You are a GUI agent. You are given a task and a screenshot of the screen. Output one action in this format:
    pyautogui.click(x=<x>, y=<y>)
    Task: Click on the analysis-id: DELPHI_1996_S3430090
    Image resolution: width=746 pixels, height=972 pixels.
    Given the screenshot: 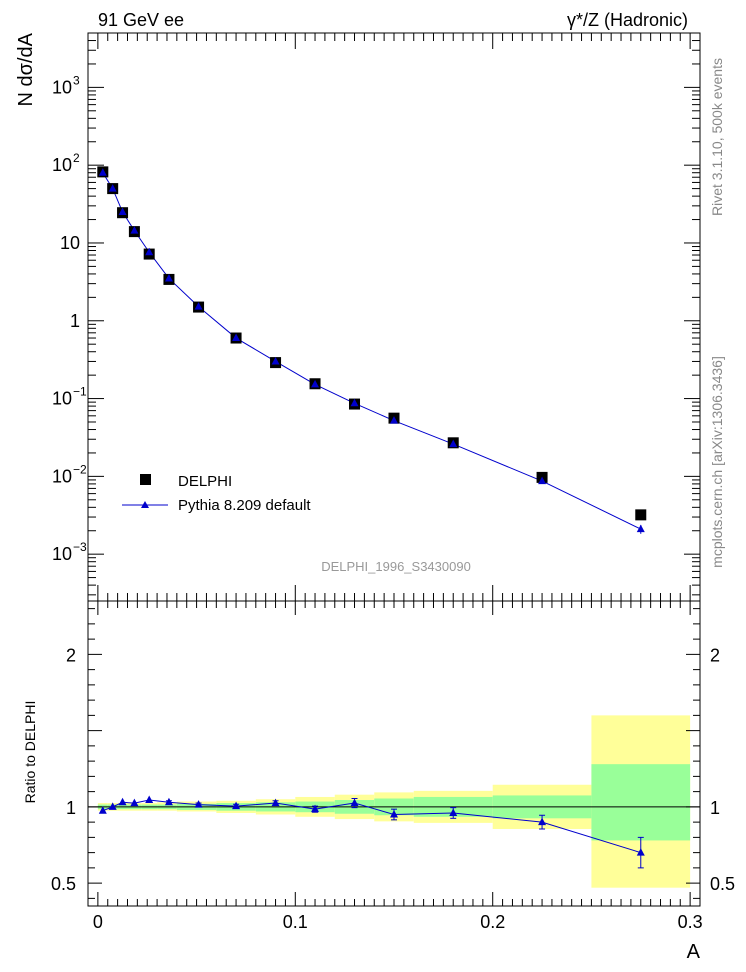 What is the action you would take?
    pyautogui.click(x=396, y=566)
    